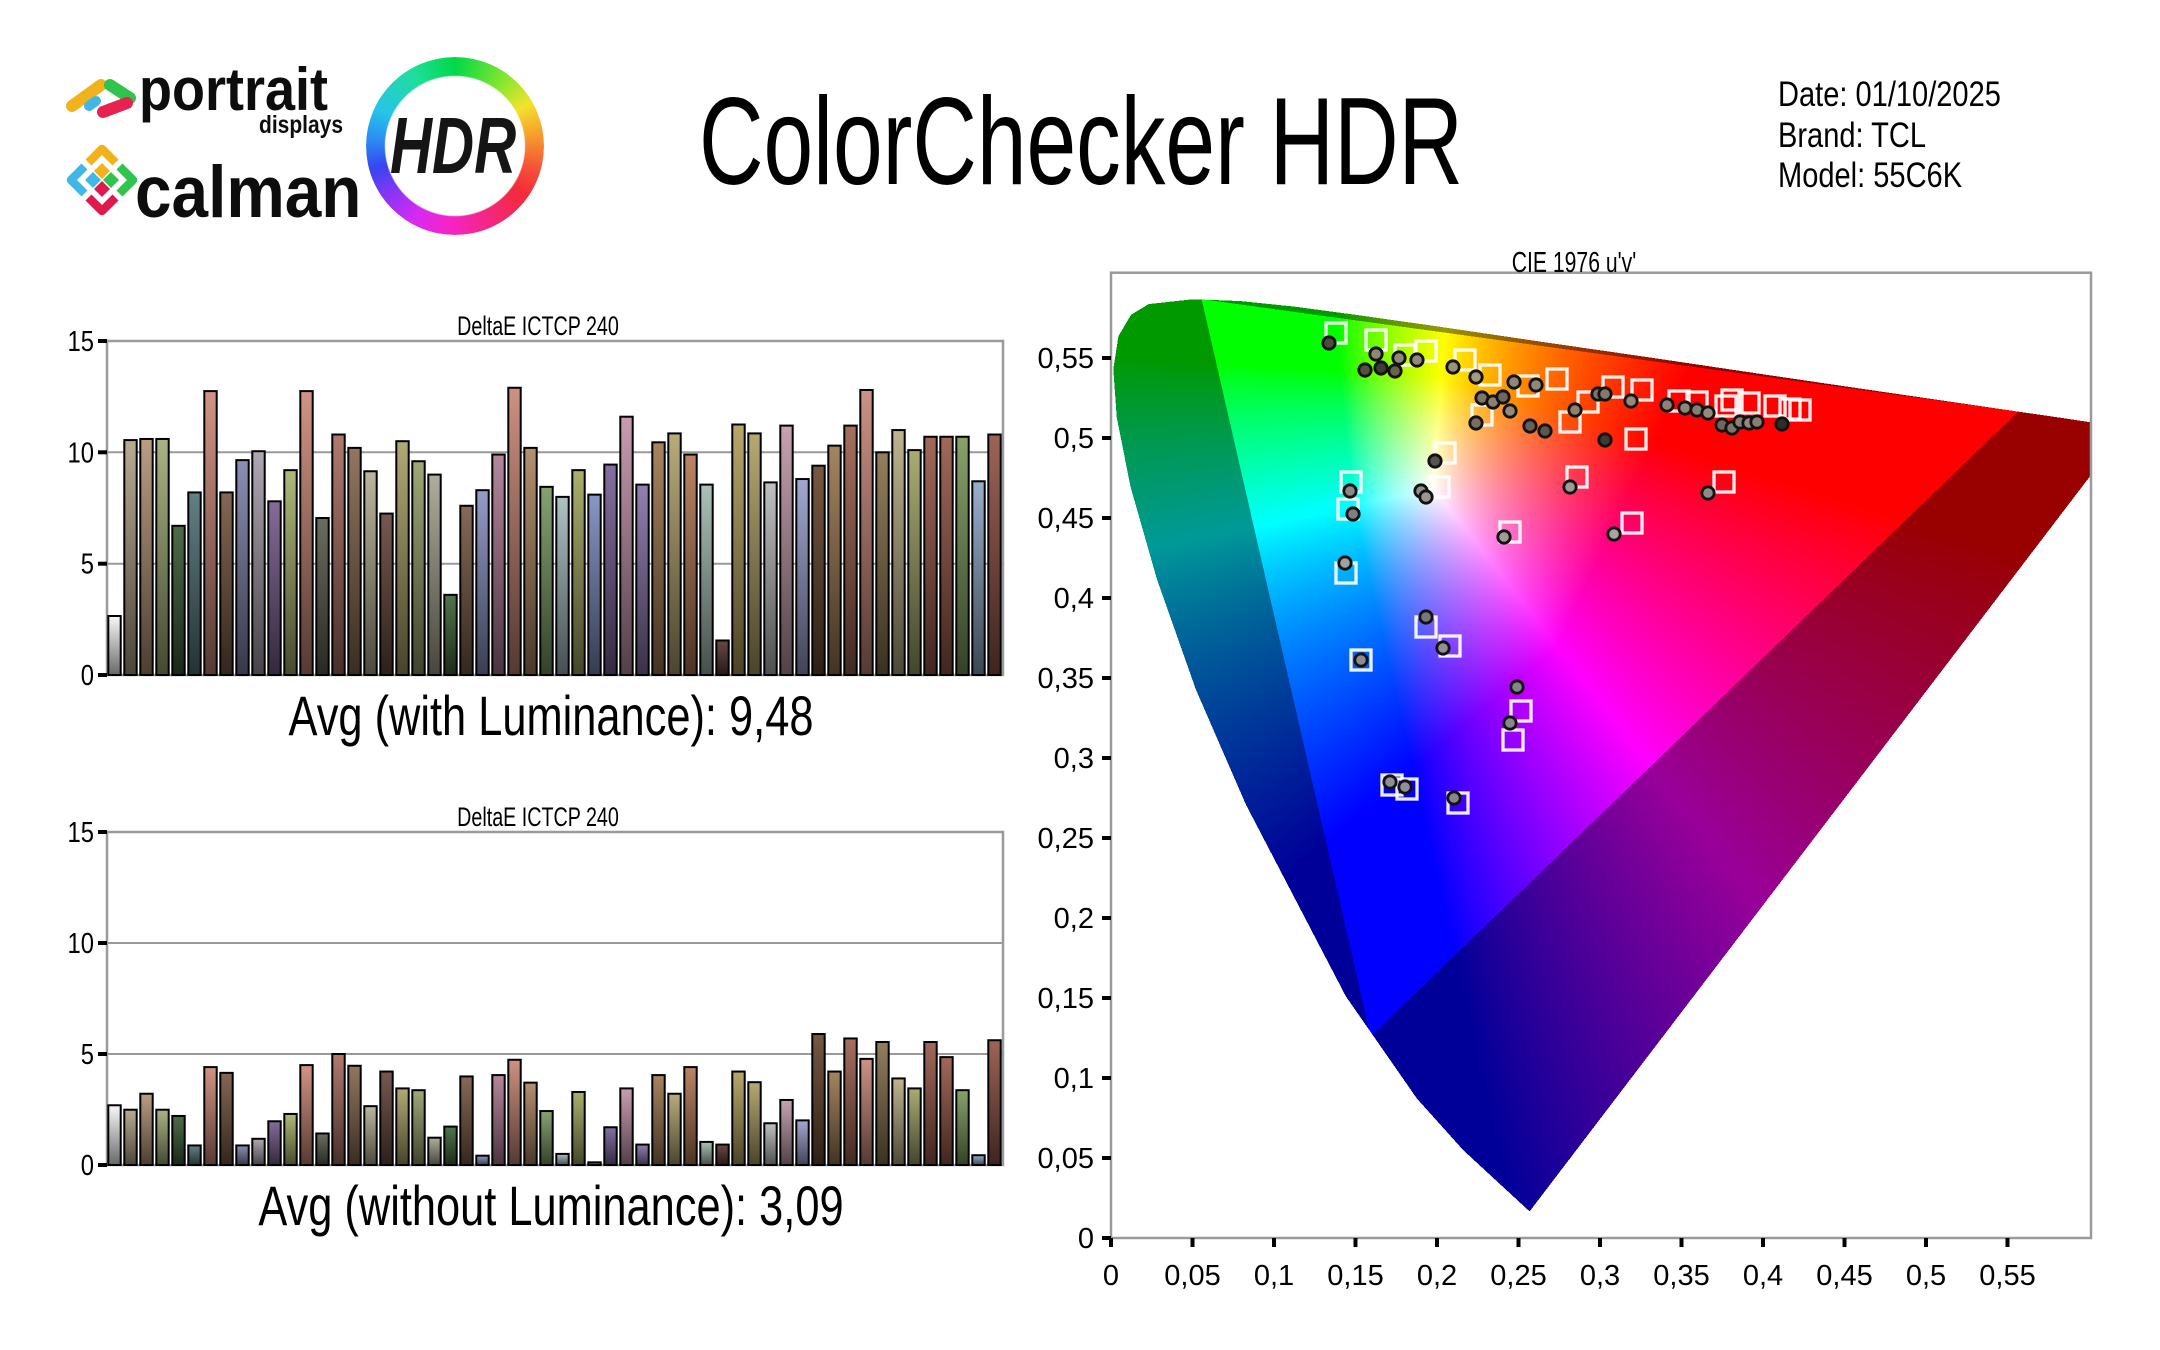 The width and height of the screenshot is (2160, 1350). Describe the element at coordinates (550, 1206) in the screenshot. I see `svg-text: Avg (without Luminance): 3,09` at that location.